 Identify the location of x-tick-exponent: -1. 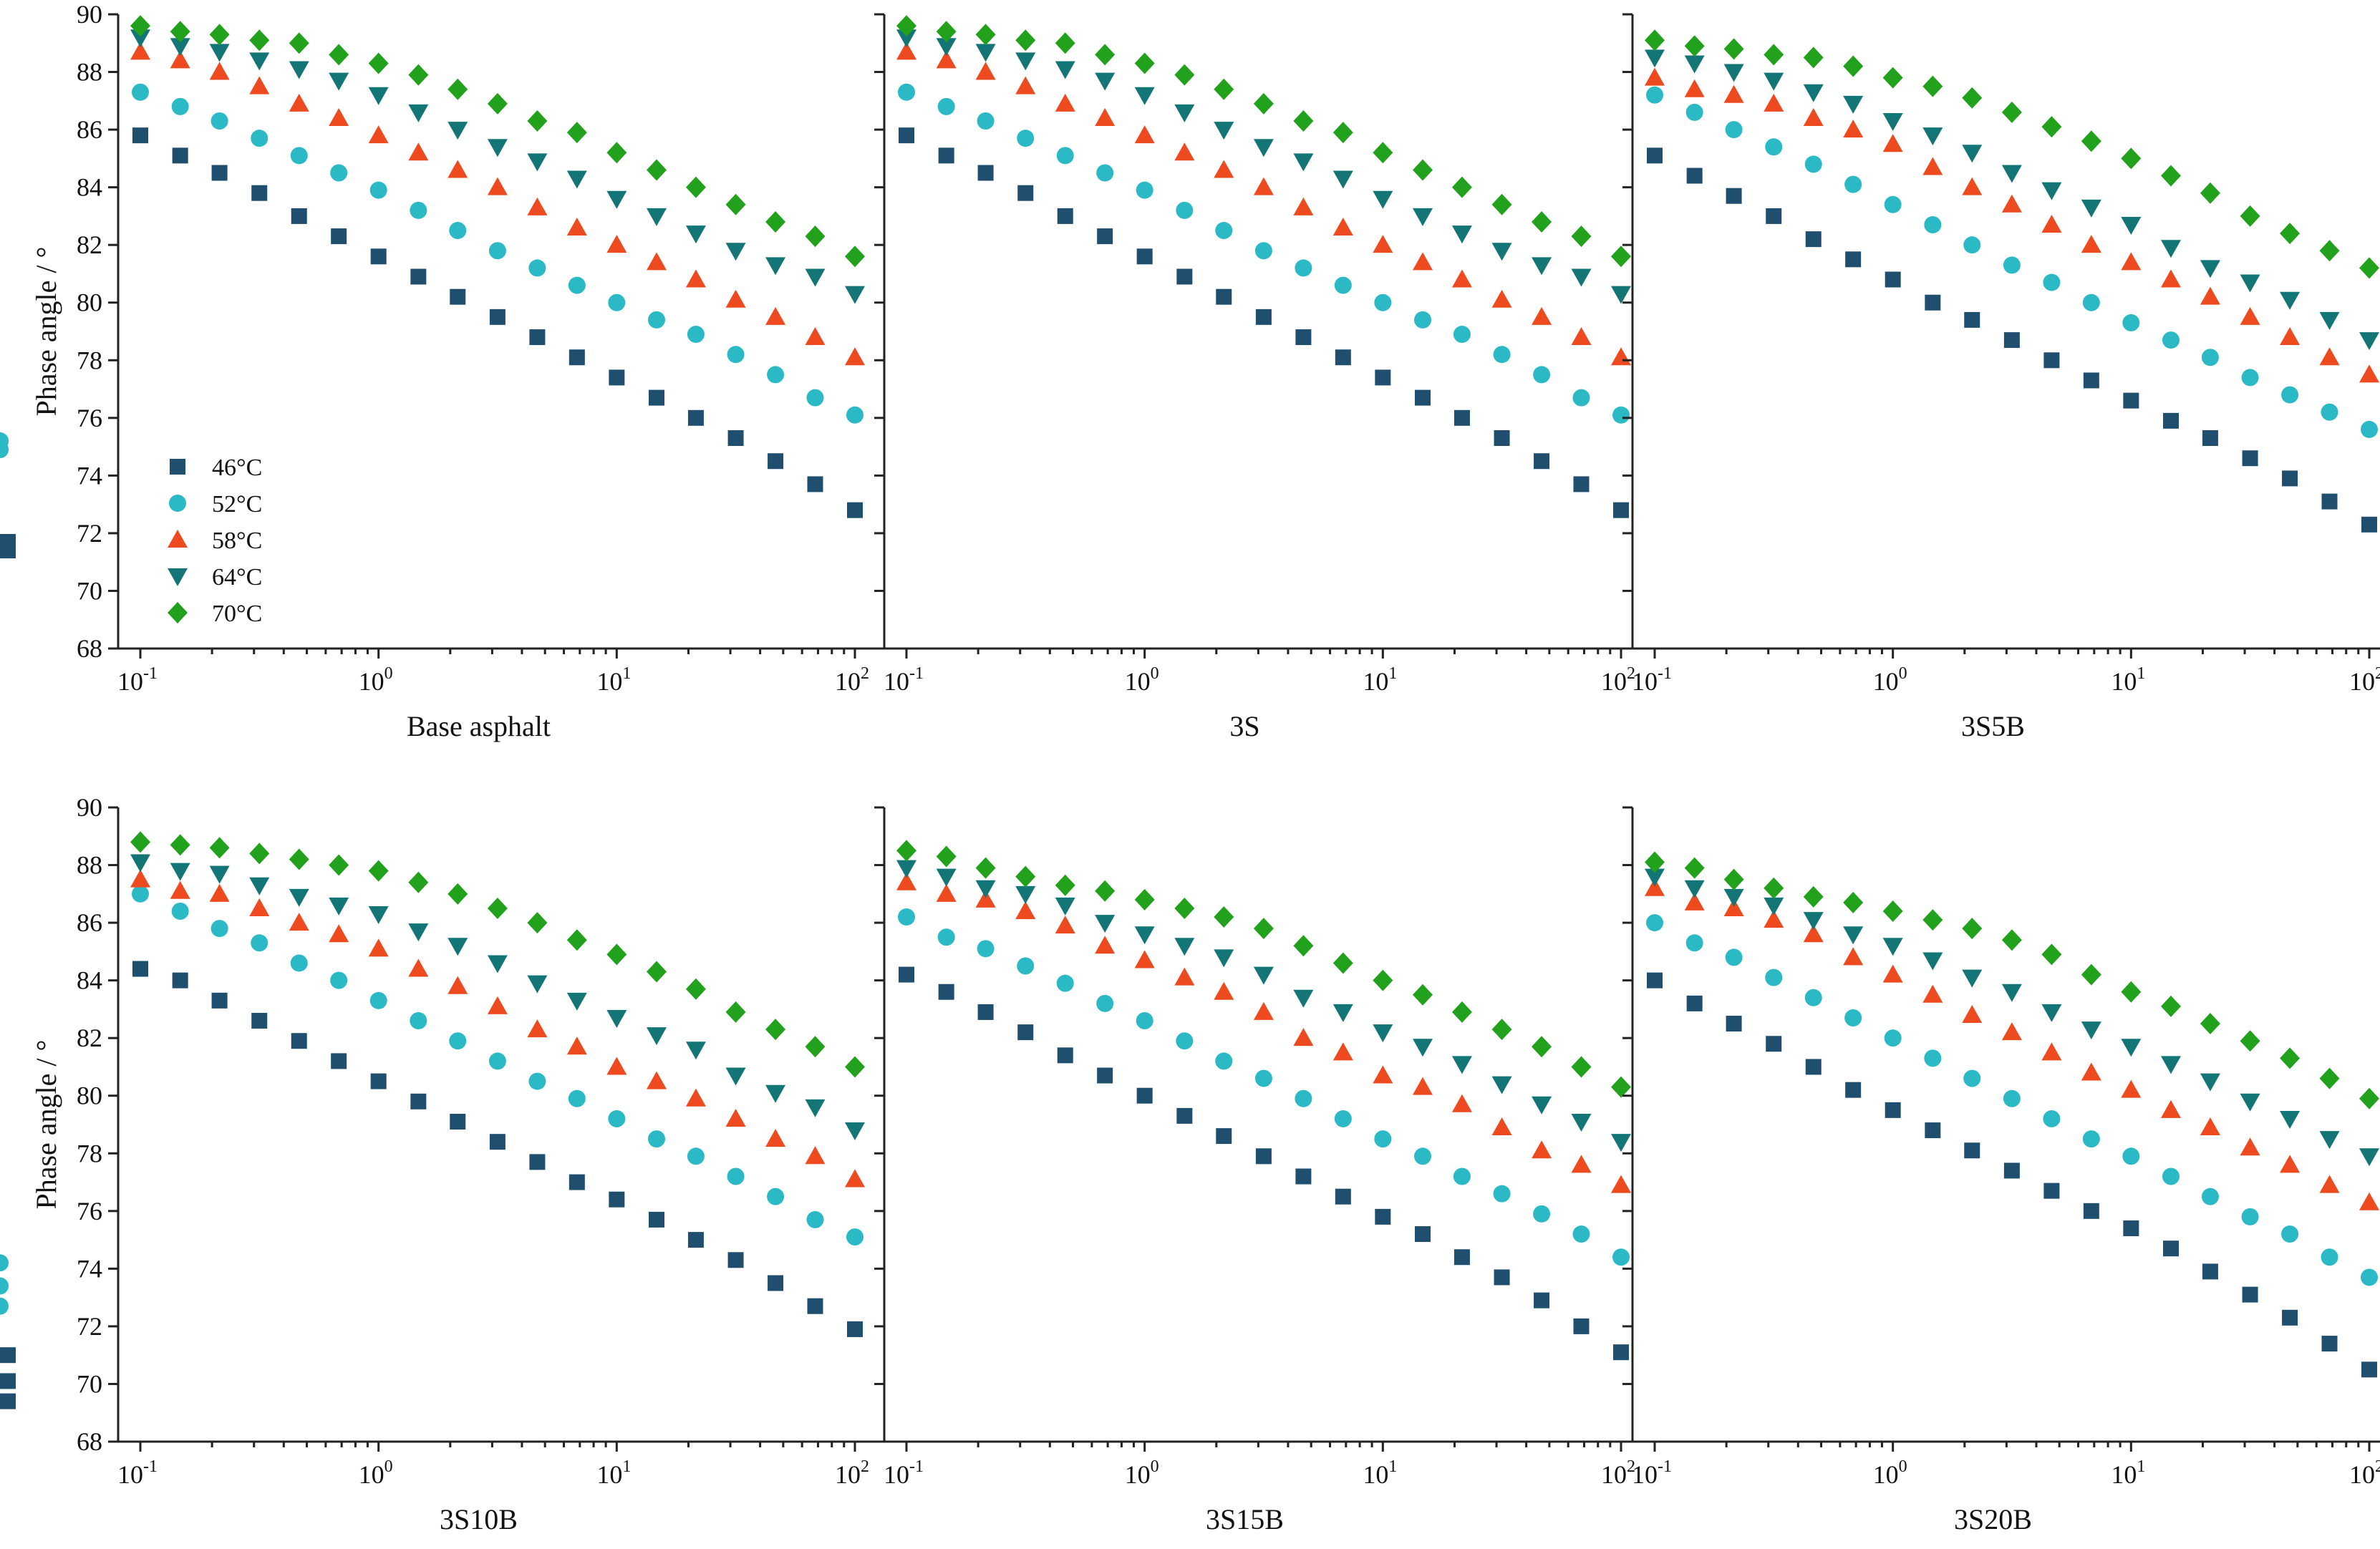
(916, 673).